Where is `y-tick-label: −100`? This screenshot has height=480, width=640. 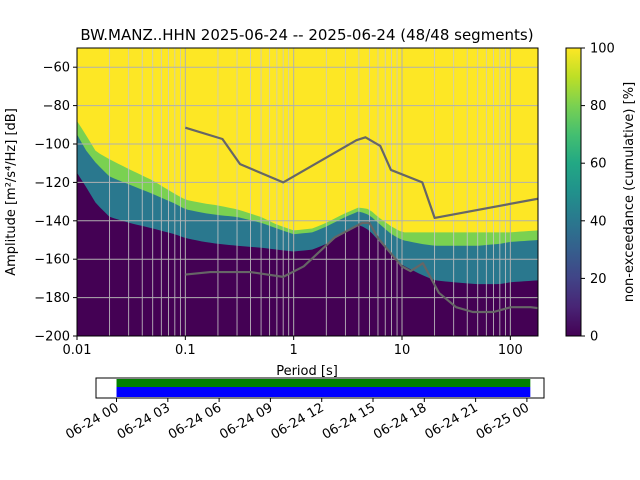
y-tick-label: −100 is located at coordinates (52, 145).